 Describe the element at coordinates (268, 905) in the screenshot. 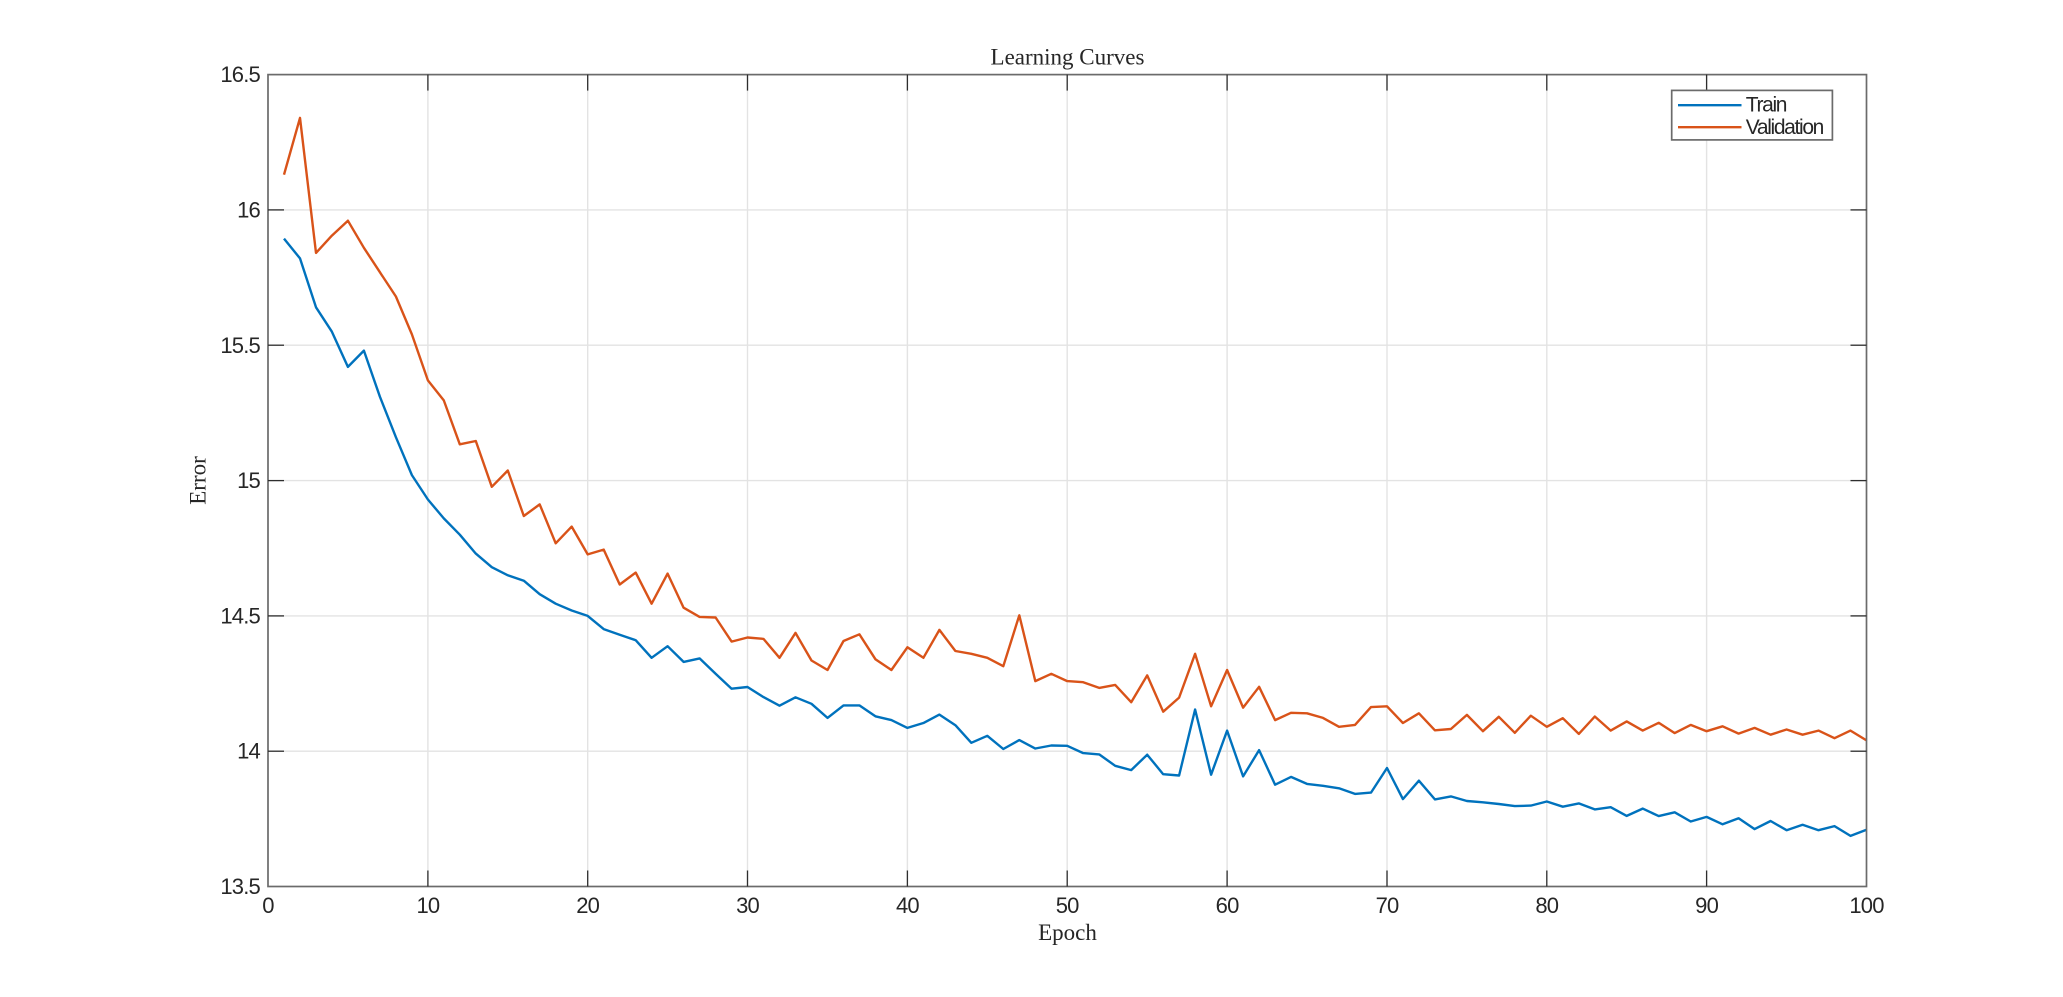

I see `svg-text: 0` at that location.